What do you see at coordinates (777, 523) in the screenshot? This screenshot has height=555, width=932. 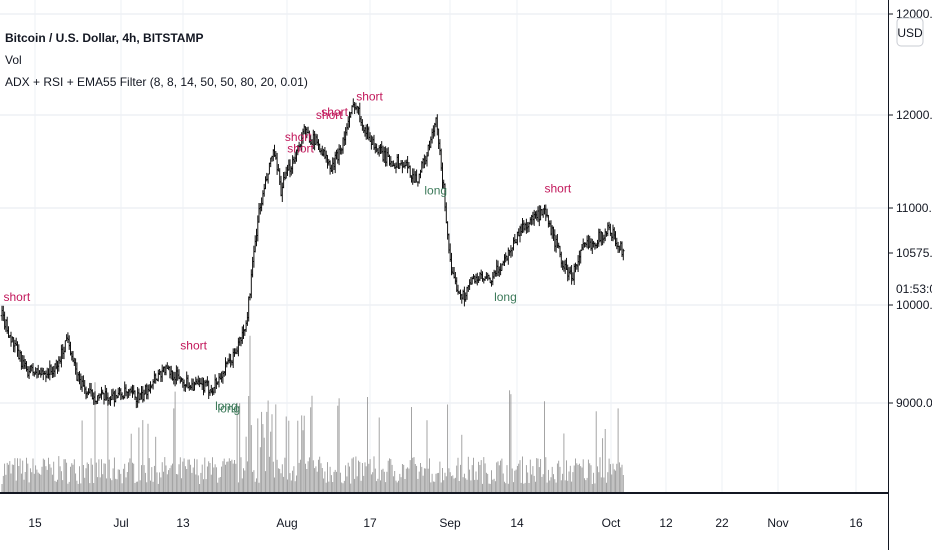 I see `x-tick-label-10: Nov` at bounding box center [777, 523].